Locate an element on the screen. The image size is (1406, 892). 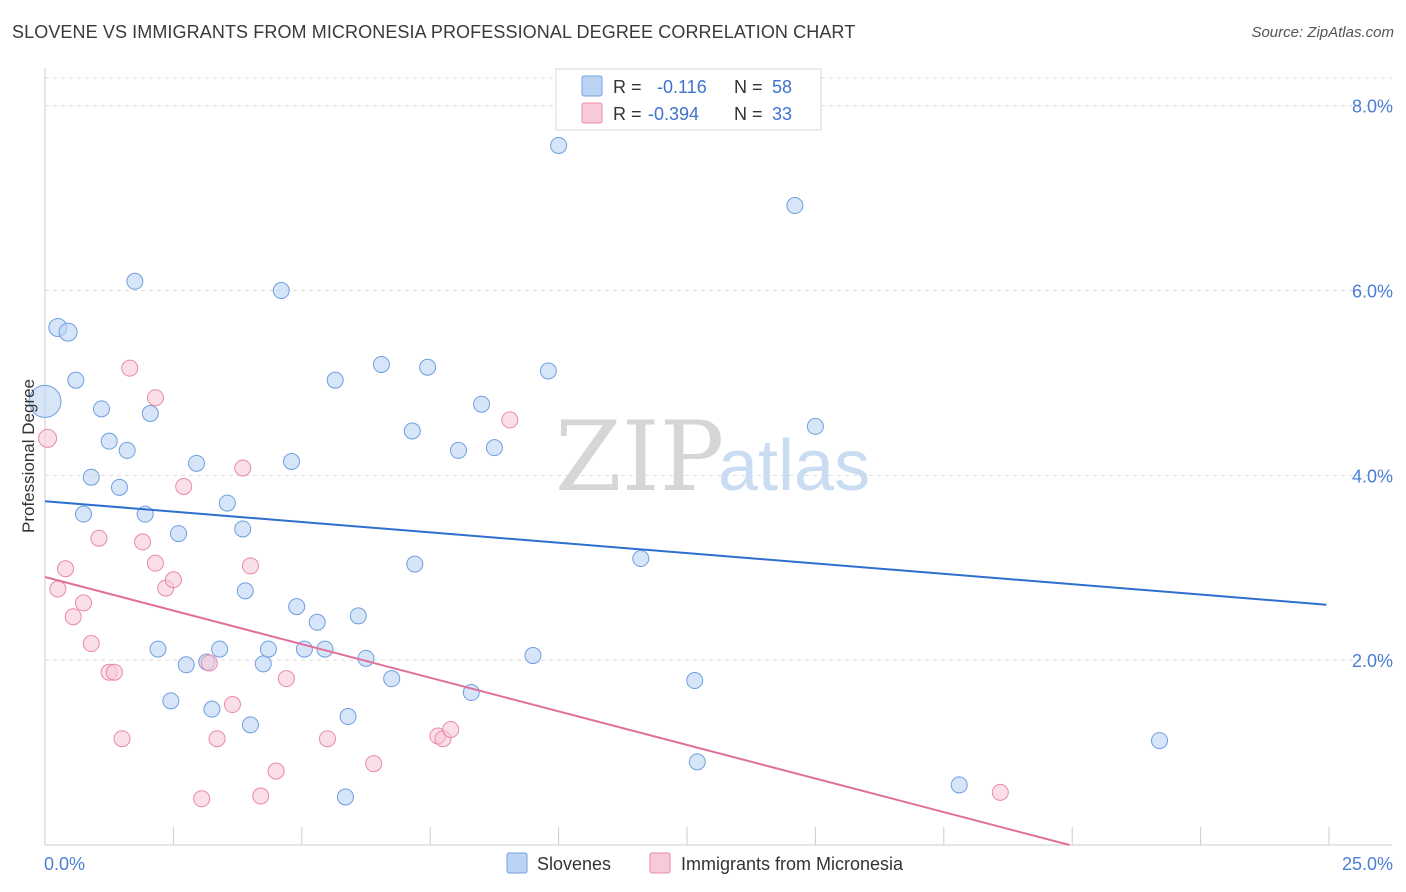
stats-box: R = -0.116 N = 58 R = -0.394 N = 33 is located at coordinates (688, 99).